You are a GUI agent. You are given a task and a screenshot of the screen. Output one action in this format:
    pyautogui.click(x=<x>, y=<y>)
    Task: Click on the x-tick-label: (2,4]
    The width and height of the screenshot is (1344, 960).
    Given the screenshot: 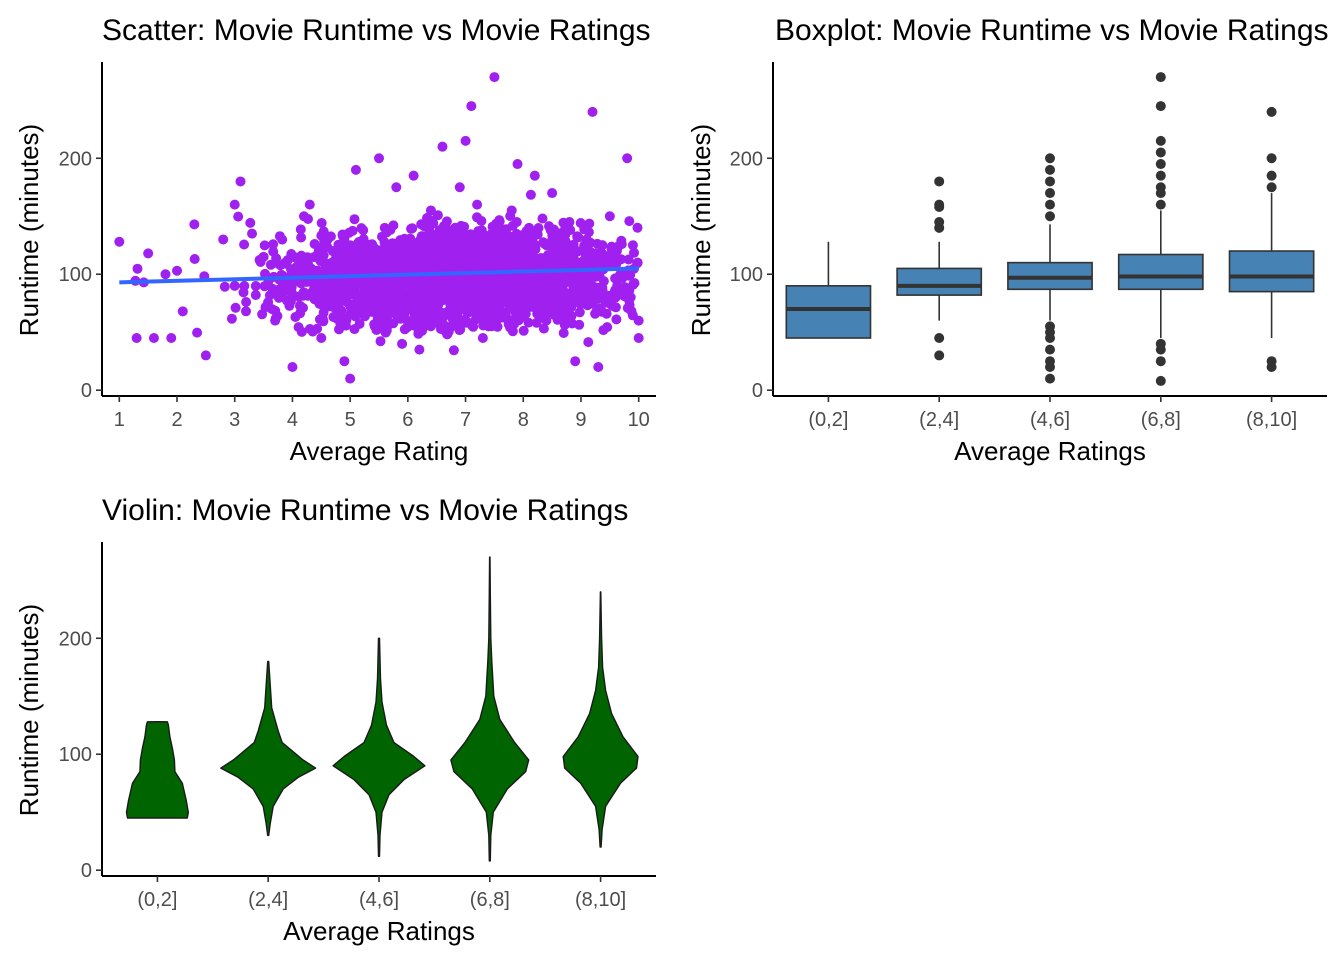 What is the action you would take?
    pyautogui.click(x=268, y=900)
    